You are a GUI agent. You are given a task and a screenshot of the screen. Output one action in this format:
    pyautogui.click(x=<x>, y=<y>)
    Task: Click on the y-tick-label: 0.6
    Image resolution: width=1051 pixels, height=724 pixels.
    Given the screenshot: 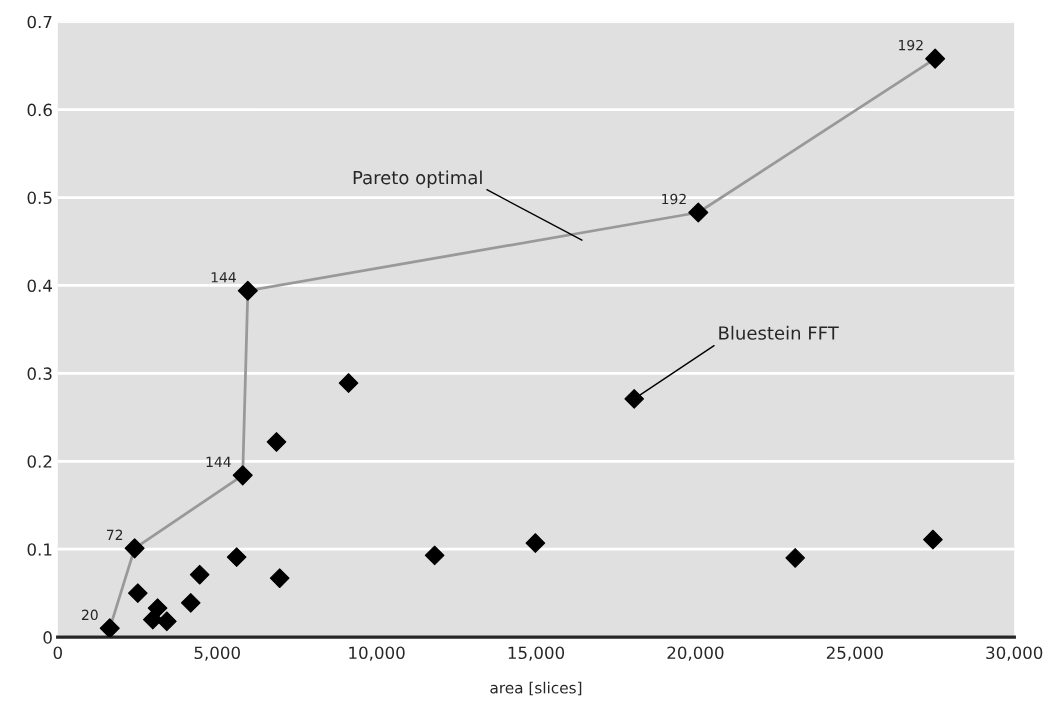 What is the action you would take?
    pyautogui.click(x=39, y=110)
    